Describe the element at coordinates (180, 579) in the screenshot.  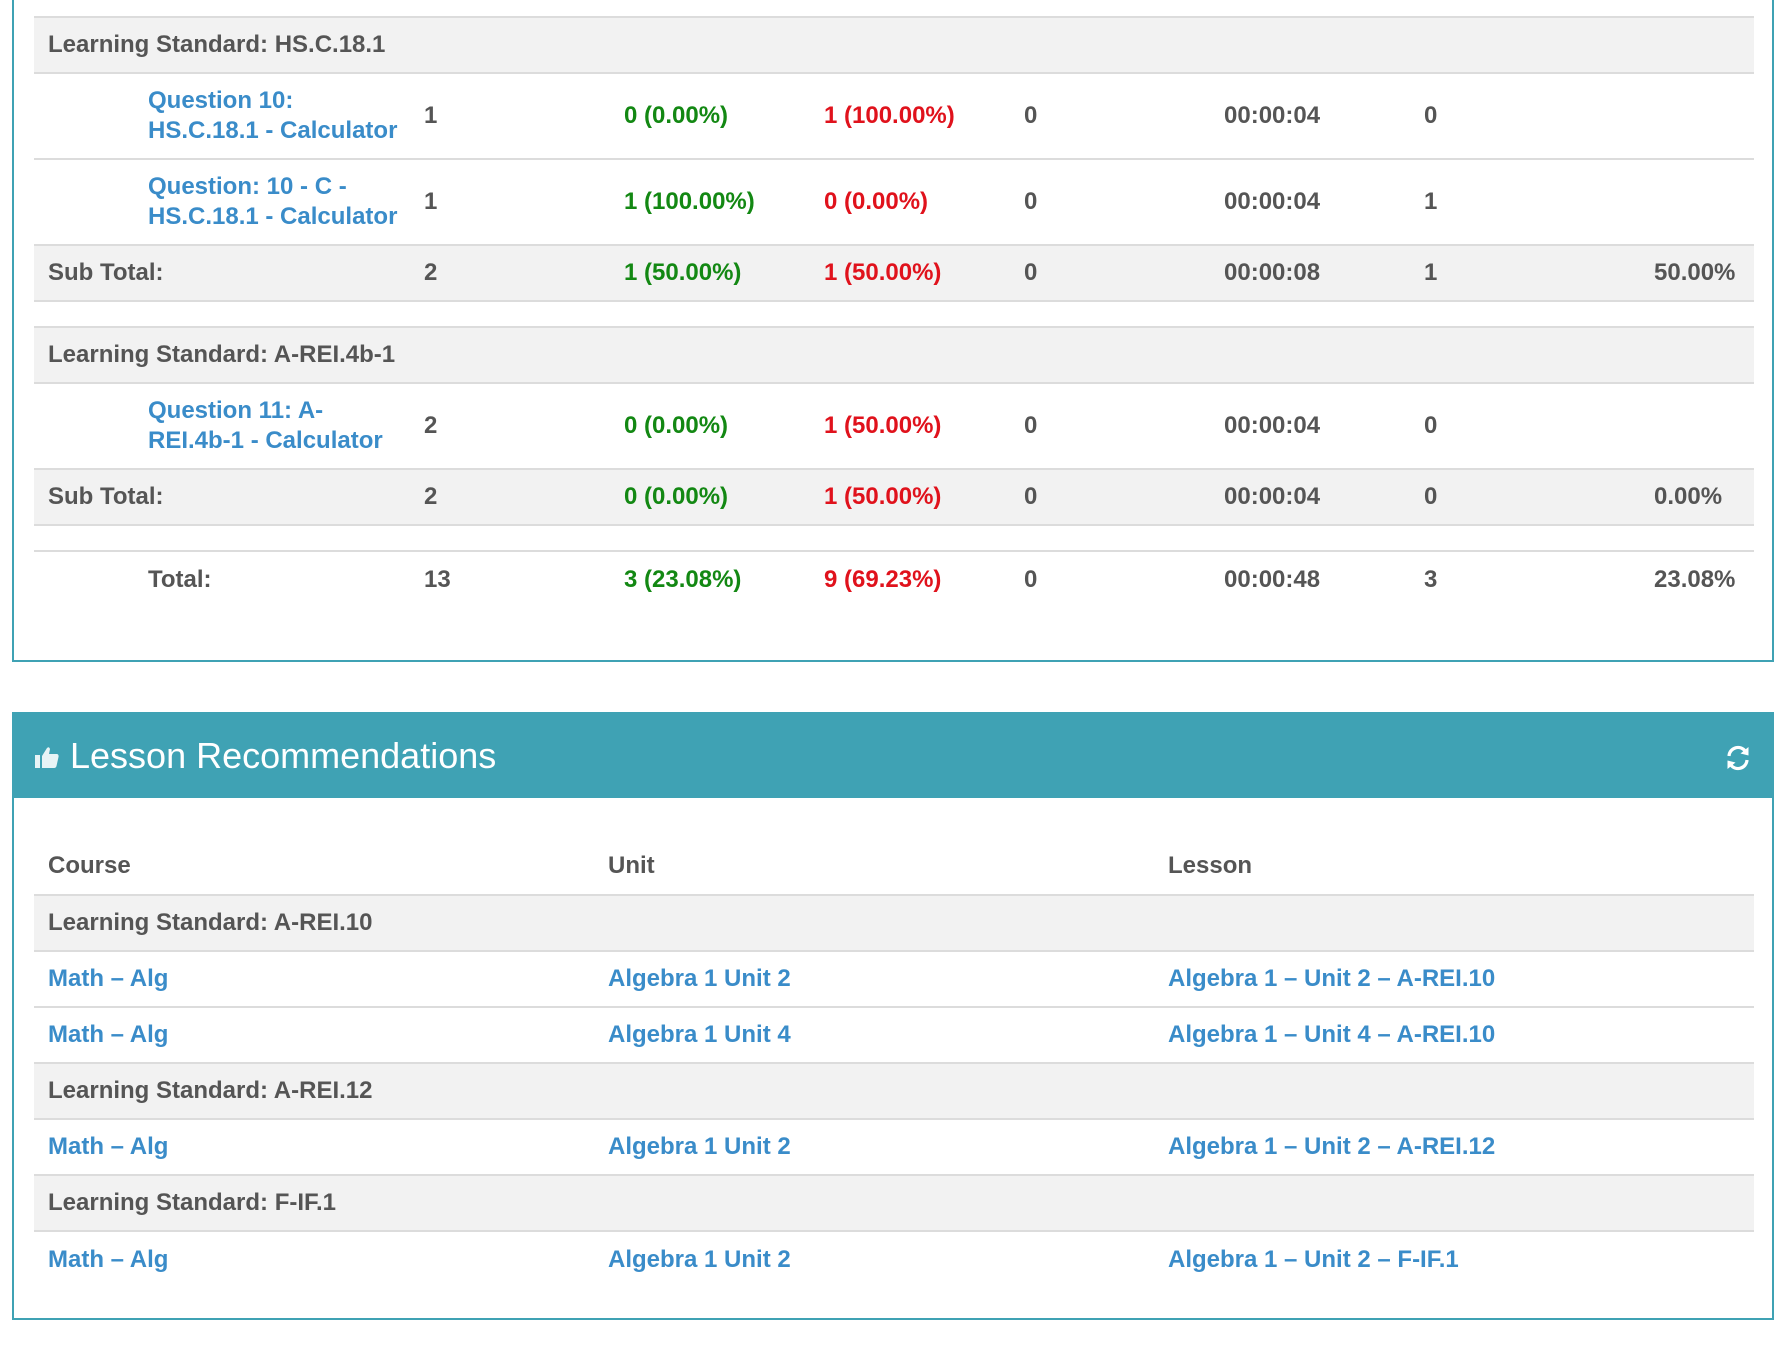
I see `total-label: Total:` at that location.